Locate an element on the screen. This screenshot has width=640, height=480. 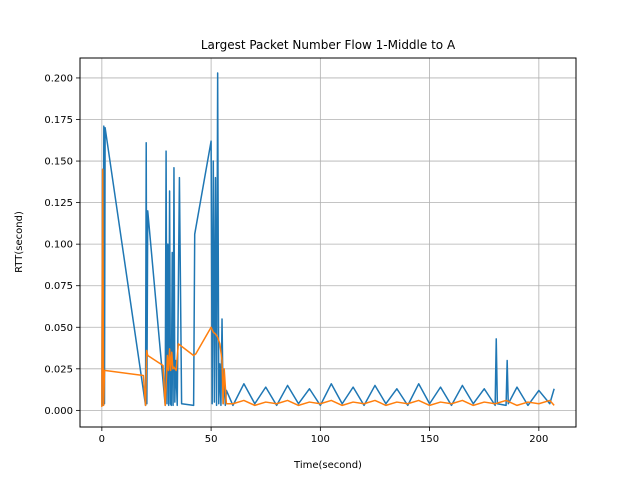
x-axis-label: Time(second) is located at coordinates (327, 465).